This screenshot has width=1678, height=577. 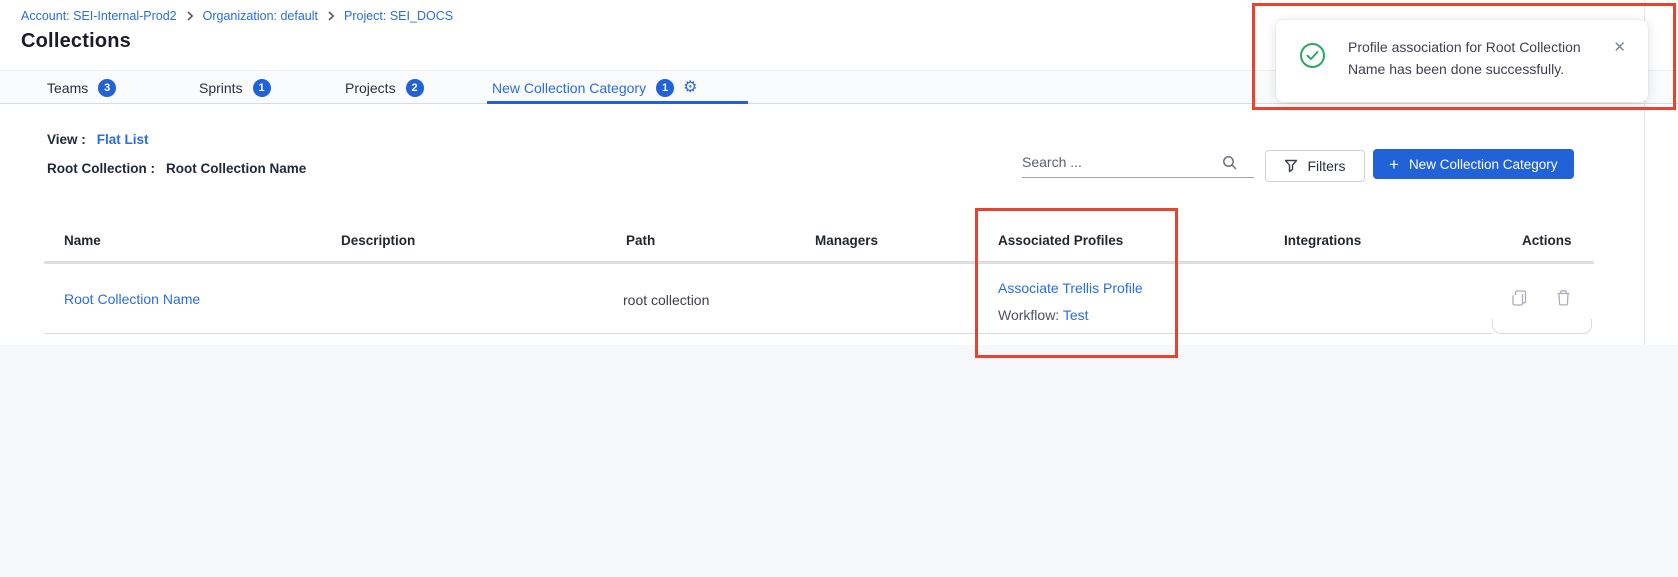 I want to click on toast-close-button: ✕, so click(x=1619, y=47).